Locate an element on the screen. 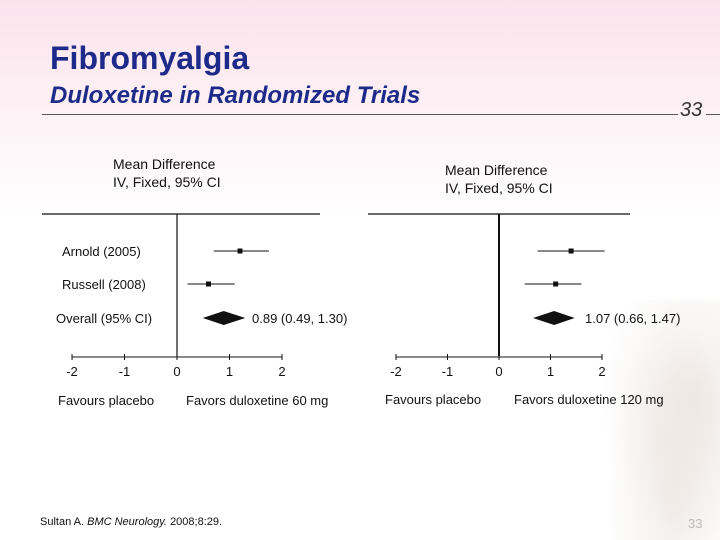  citation: Sultan A. BMC Neurology. 2008;8:29. is located at coordinates (131, 522).